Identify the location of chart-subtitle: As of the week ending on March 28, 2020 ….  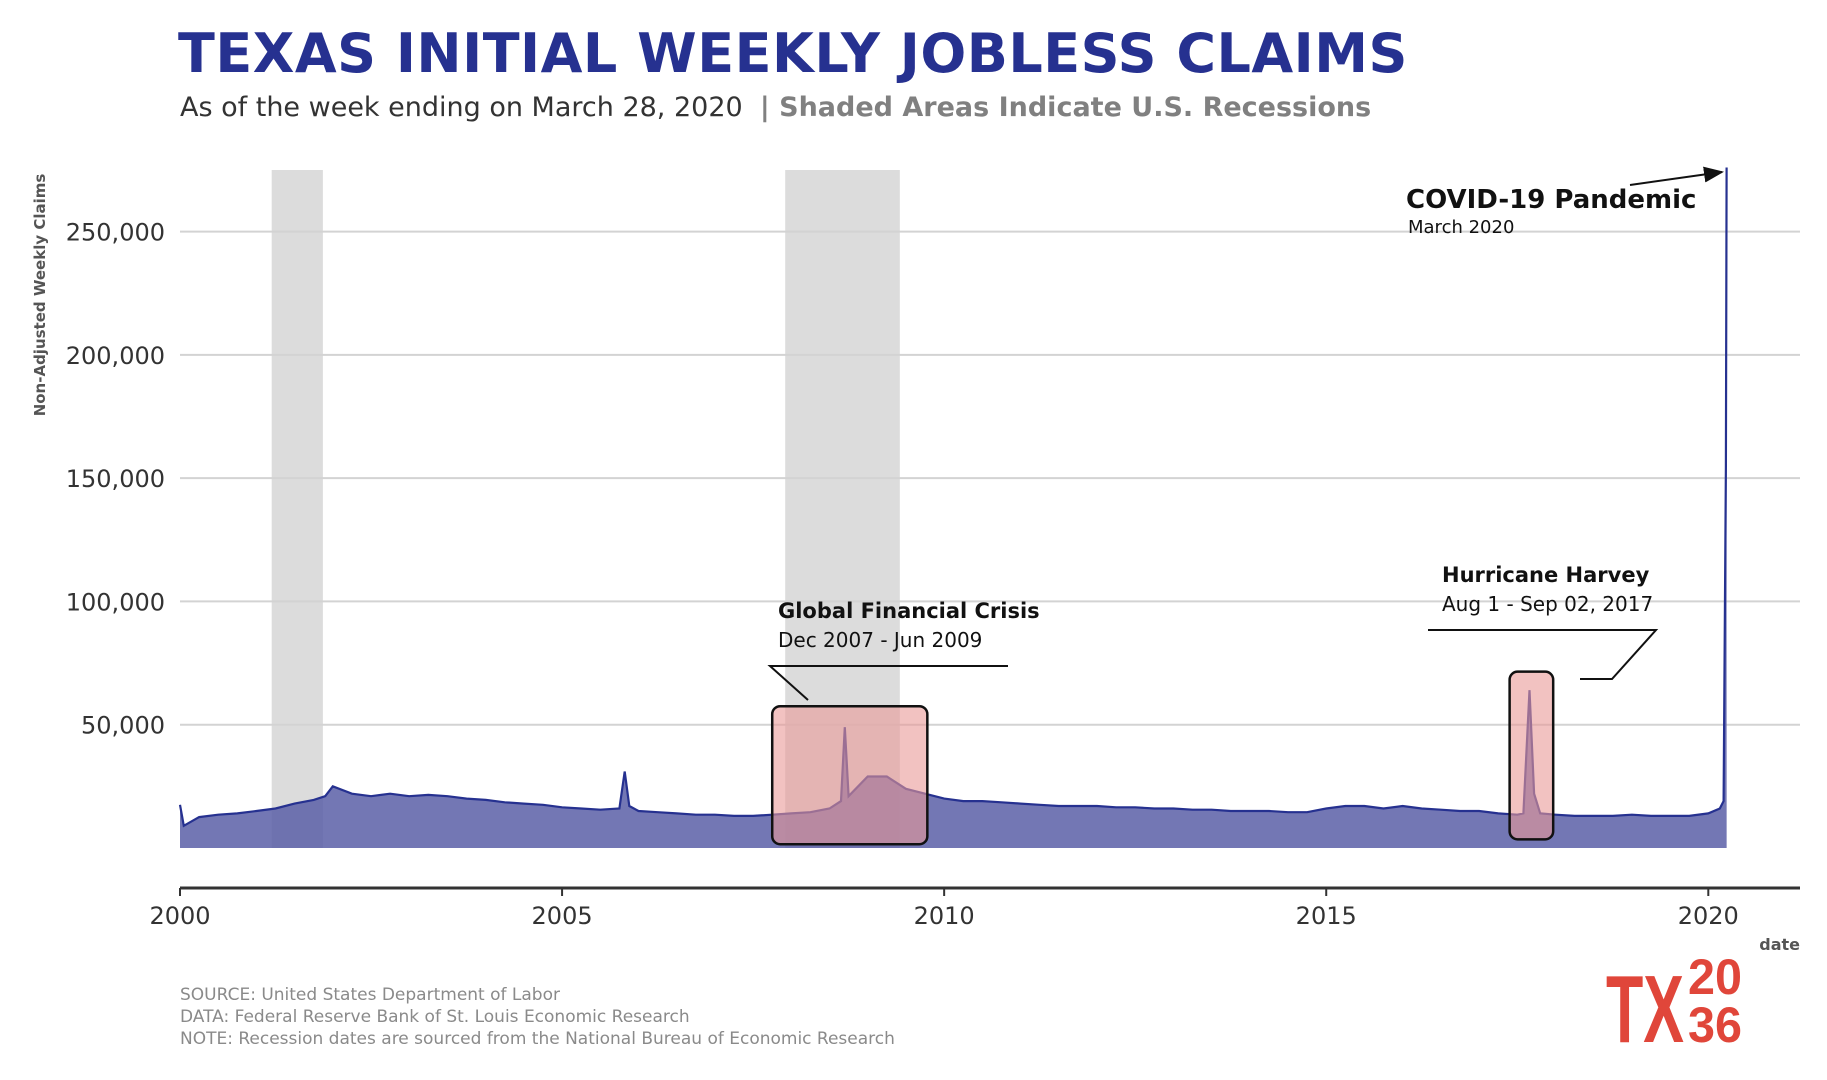
(775, 107).